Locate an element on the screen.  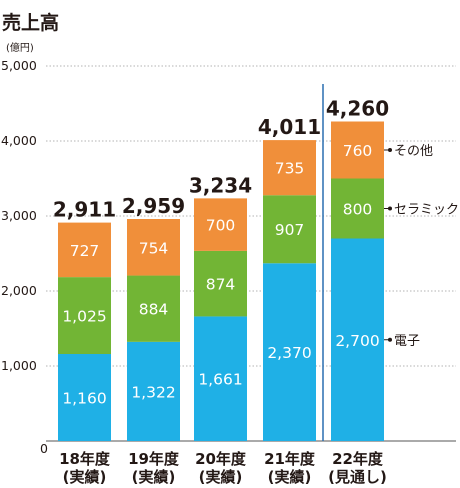
segment-label: 874 is located at coordinates (221, 285).